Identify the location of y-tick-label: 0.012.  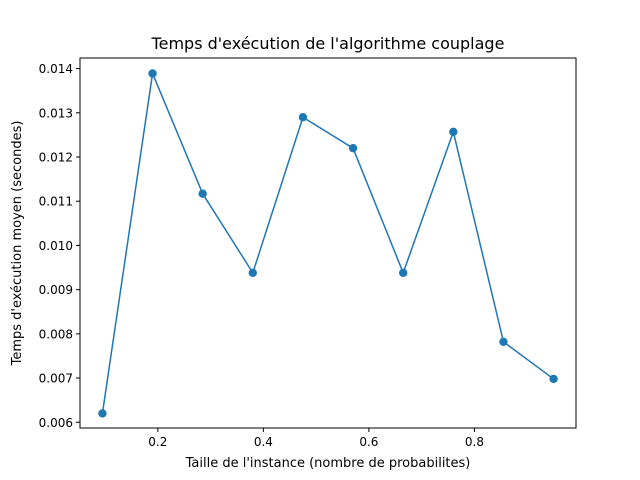
(56, 158).